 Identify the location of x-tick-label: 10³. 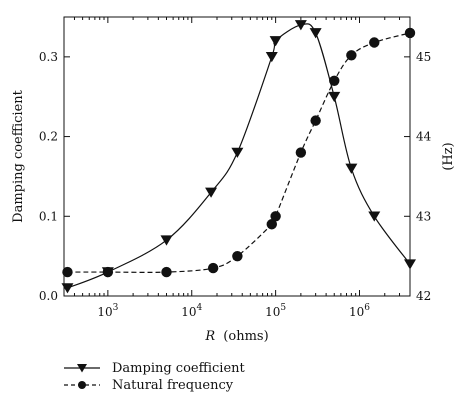
(107, 311).